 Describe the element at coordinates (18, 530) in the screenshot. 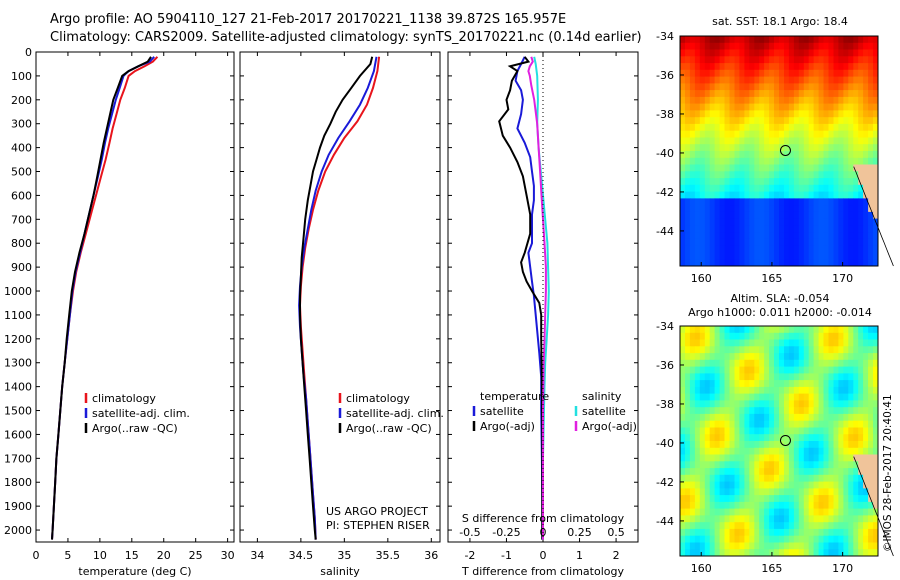

I see `depth-tick-label: 2000` at that location.